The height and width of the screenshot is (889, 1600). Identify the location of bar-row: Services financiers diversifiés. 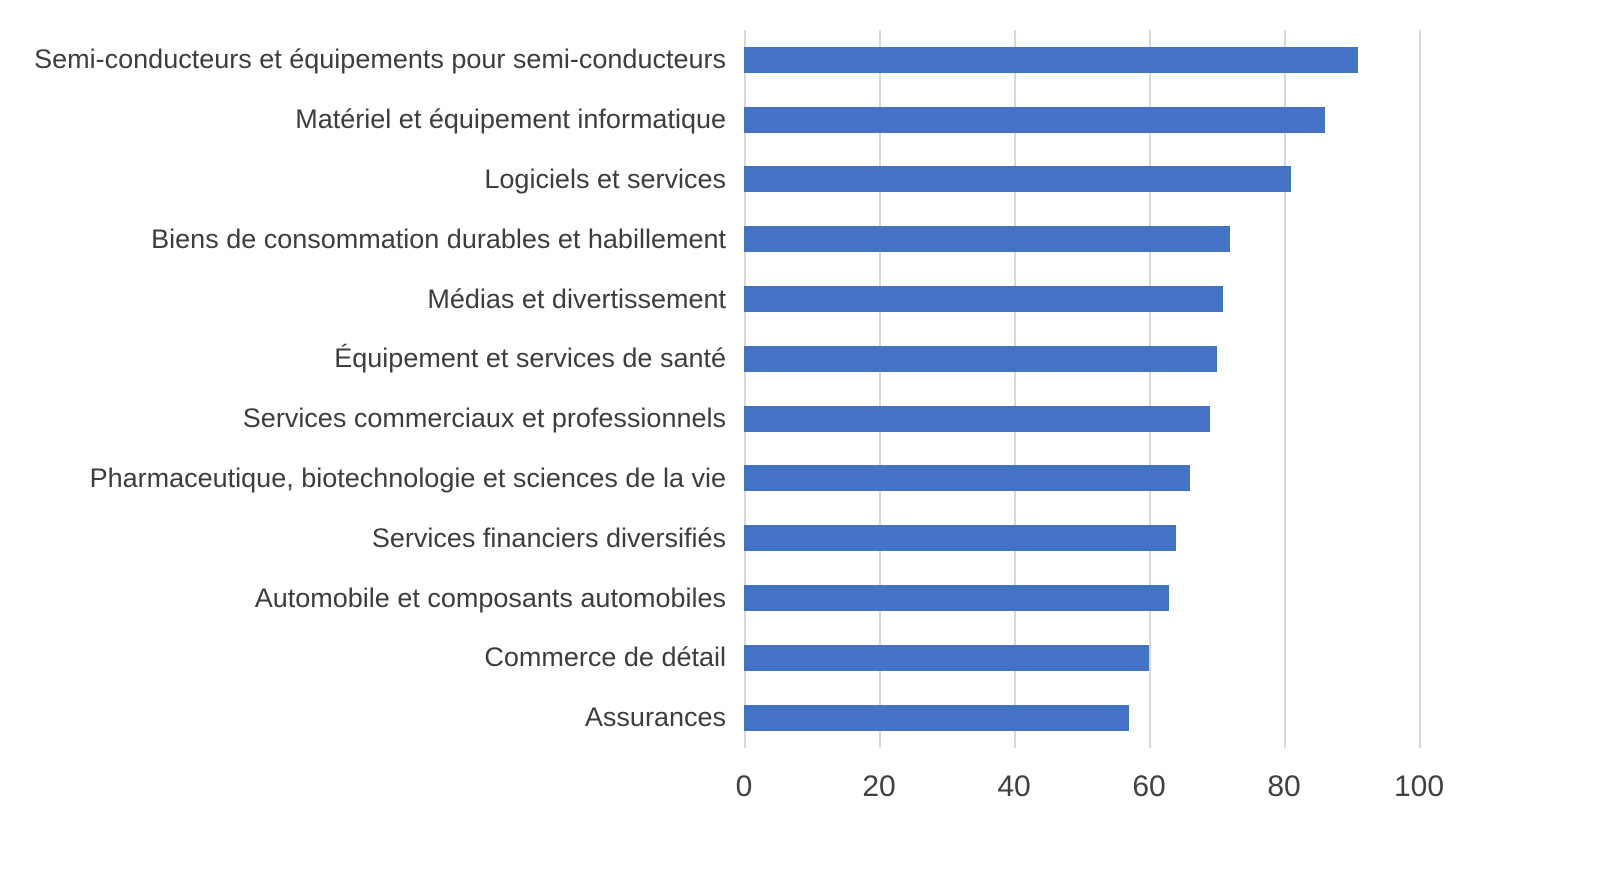
(750, 538).